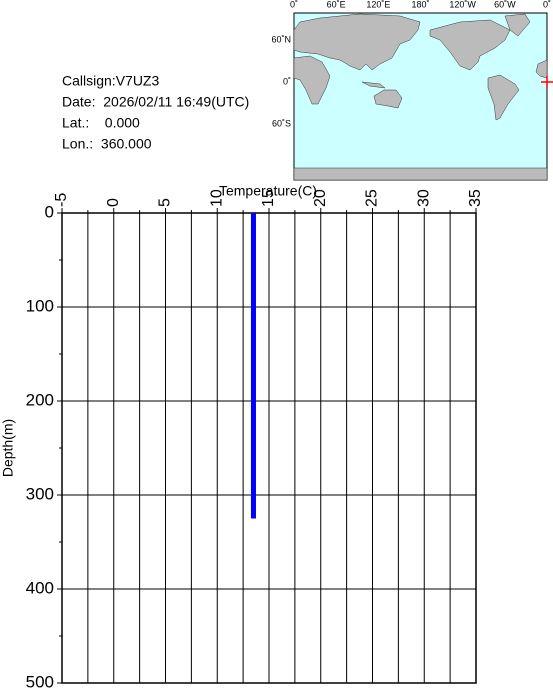 The width and height of the screenshot is (553, 690). Describe the element at coordinates (268, 198) in the screenshot. I see `x-tick-label: 15` at that location.